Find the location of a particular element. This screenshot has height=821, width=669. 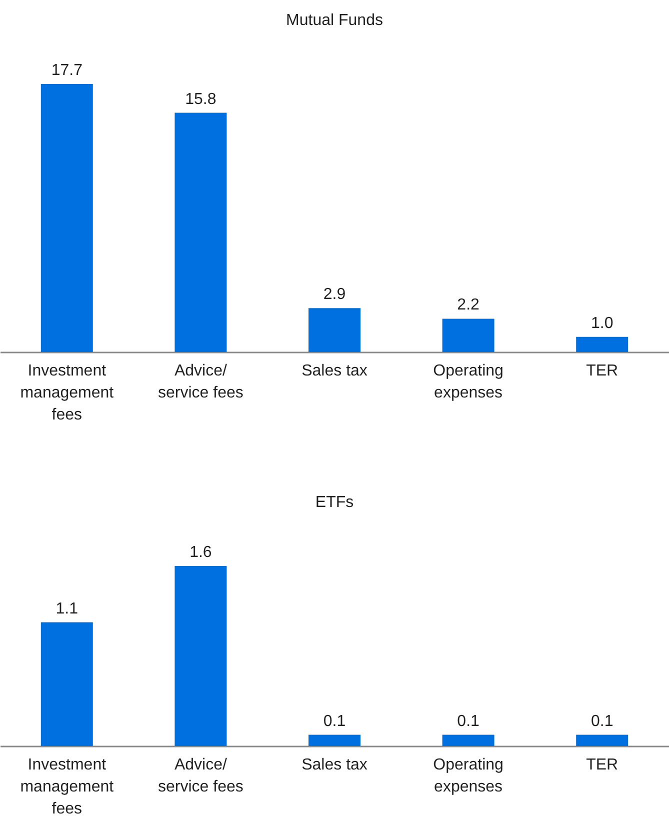

chart-title: ETFs is located at coordinates (334, 502).